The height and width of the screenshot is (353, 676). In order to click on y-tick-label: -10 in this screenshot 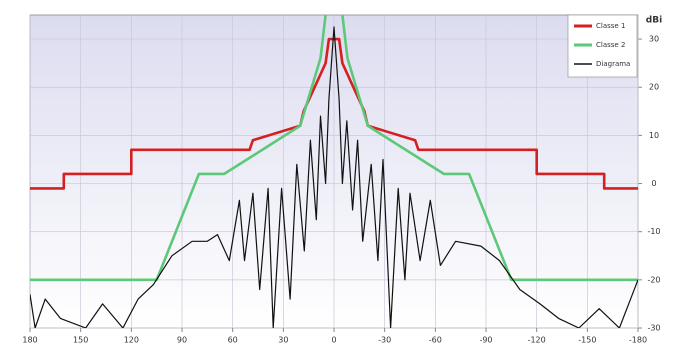, I will do `click(653, 231)`.